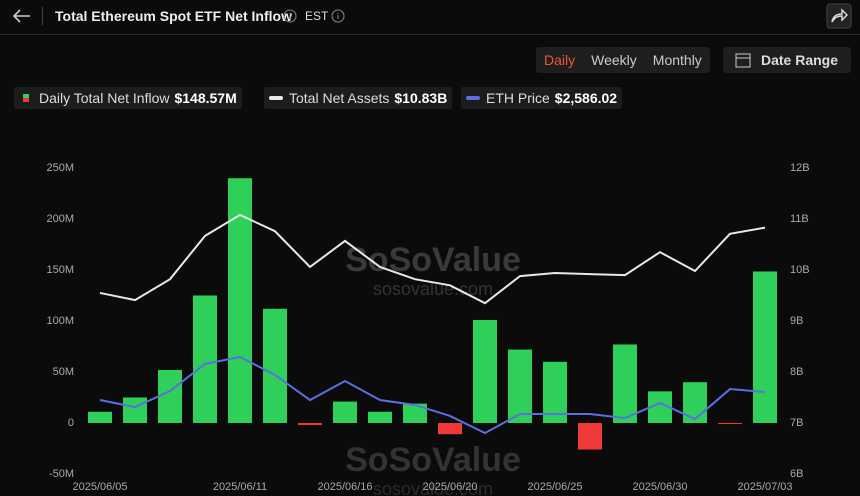 The width and height of the screenshot is (860, 496). I want to click on y2-tick-label: 9B, so click(796, 321).